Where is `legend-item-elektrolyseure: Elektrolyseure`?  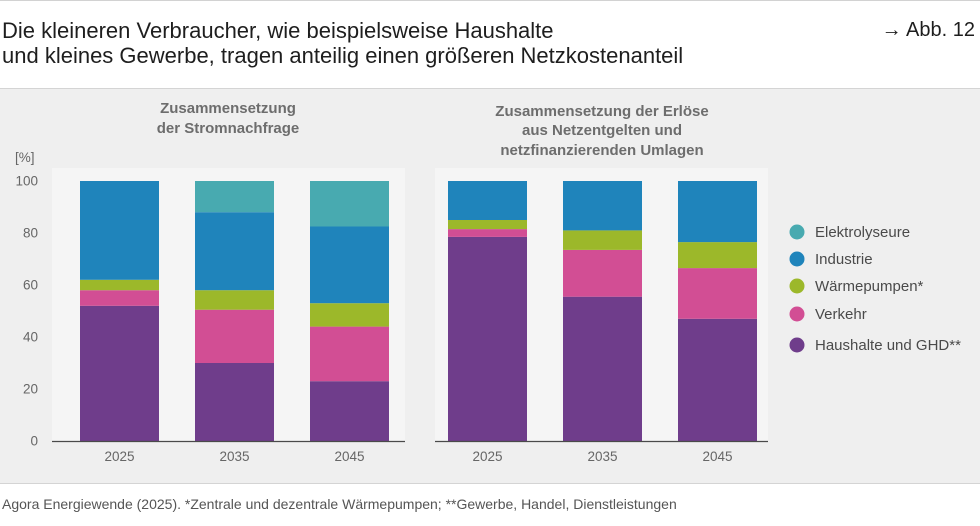
legend-item-elektrolyseure: Elektrolyseure is located at coordinates (849, 232).